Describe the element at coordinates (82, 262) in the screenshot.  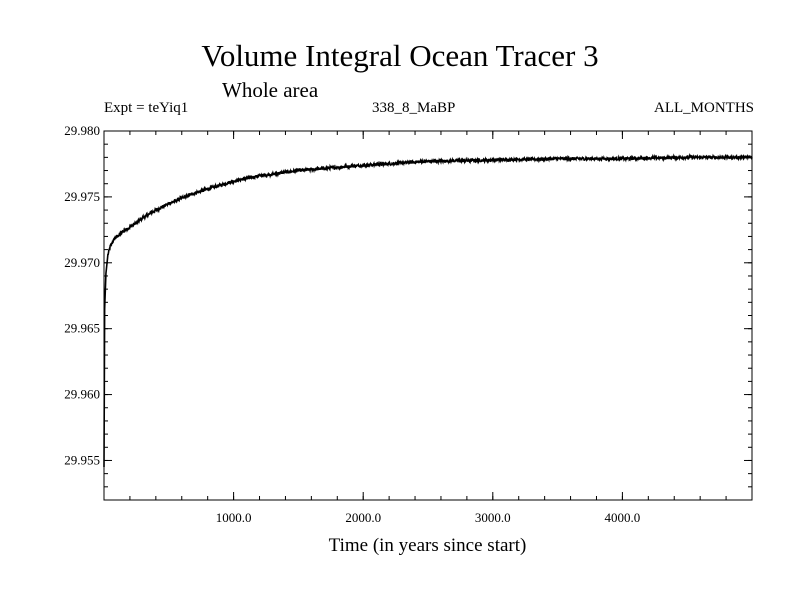
I see `y-tick-label: 29.970` at that location.